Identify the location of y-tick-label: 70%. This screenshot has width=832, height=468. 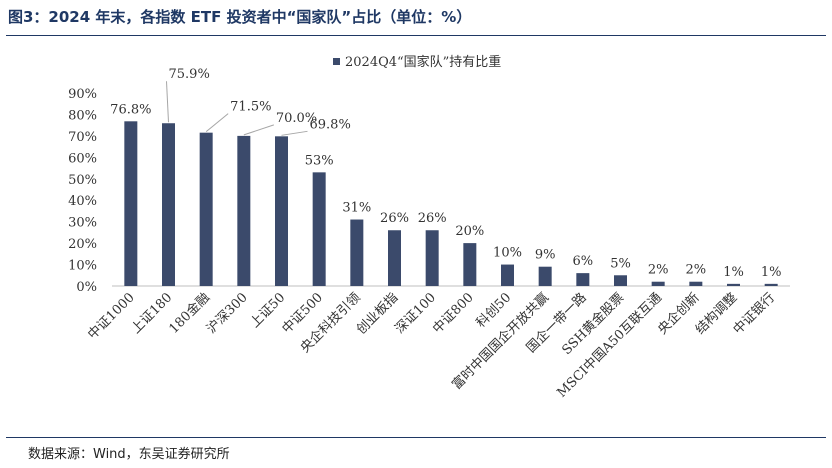
(82, 137).